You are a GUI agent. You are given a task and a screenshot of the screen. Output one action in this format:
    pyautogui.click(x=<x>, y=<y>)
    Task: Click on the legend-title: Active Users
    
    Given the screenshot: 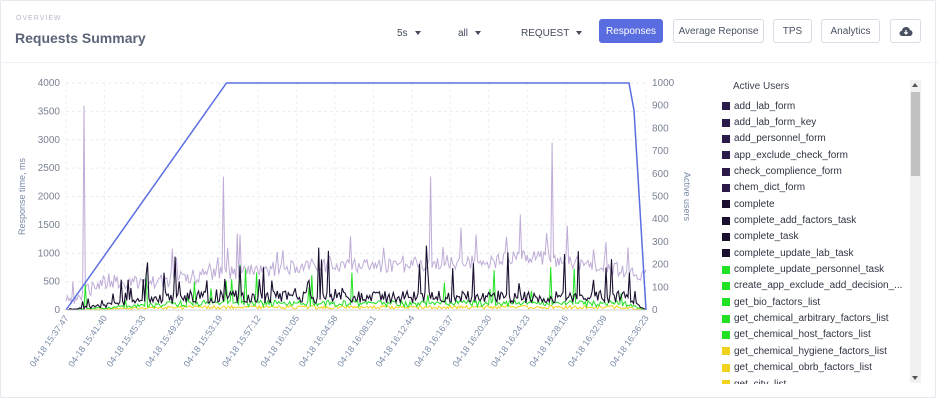 What is the action you would take?
    pyautogui.click(x=761, y=86)
    